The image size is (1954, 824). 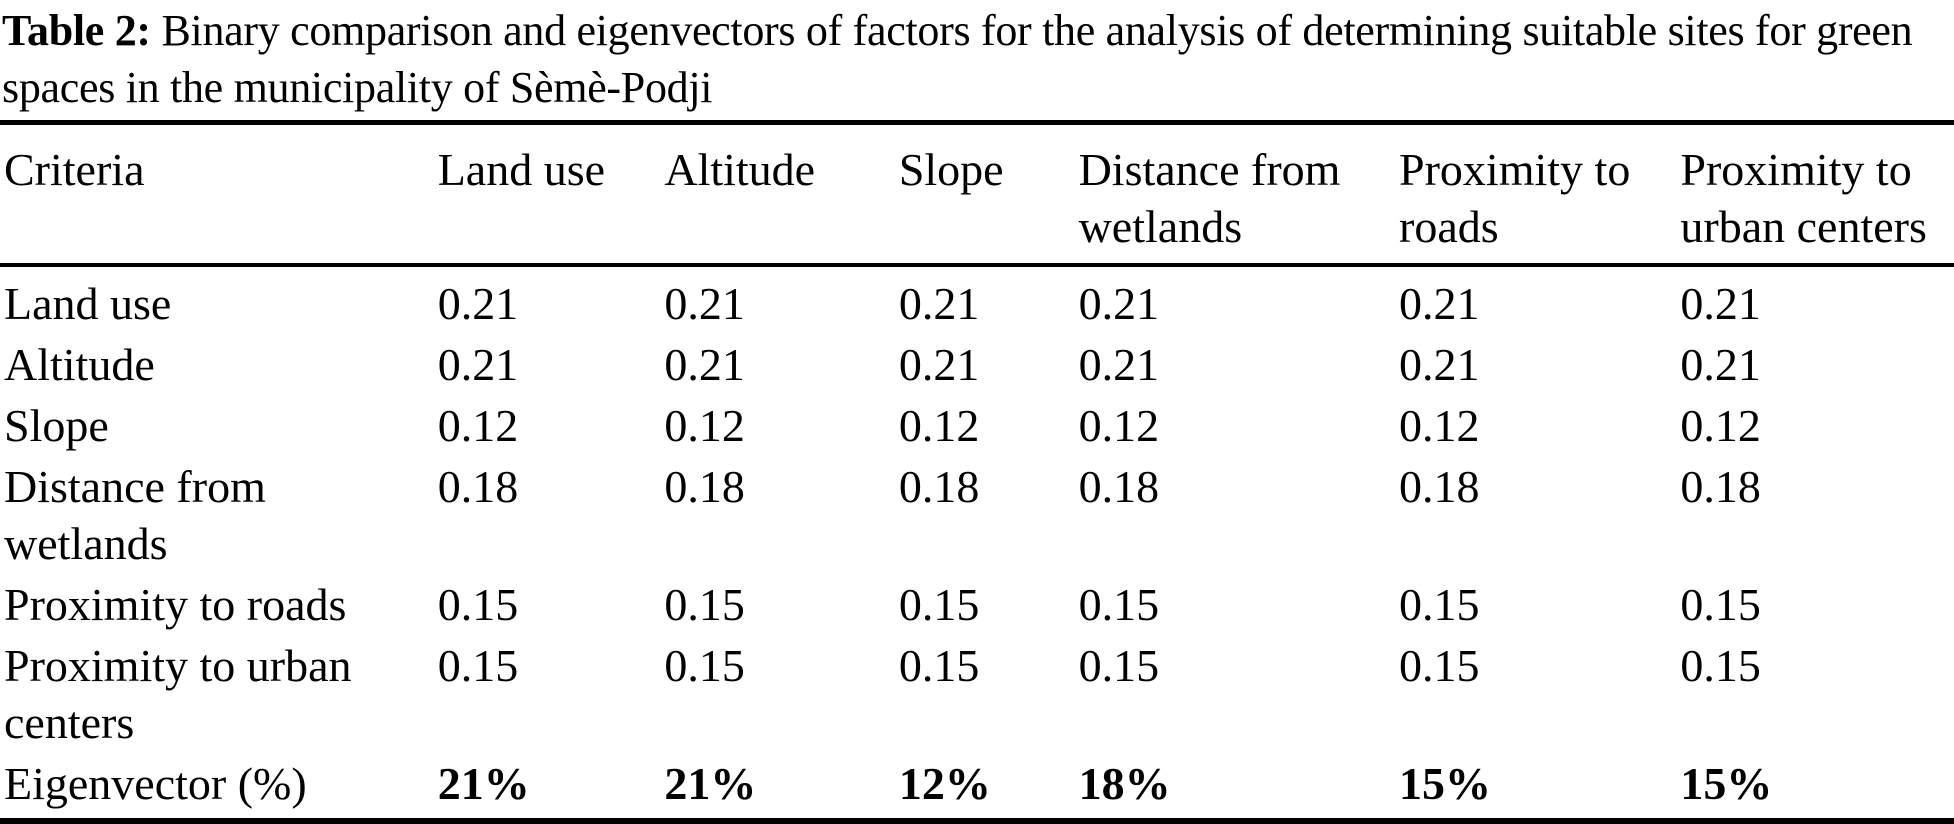 I want to click on column-header-urban-centers: Proximity to urban centers, so click(x=1817, y=194).